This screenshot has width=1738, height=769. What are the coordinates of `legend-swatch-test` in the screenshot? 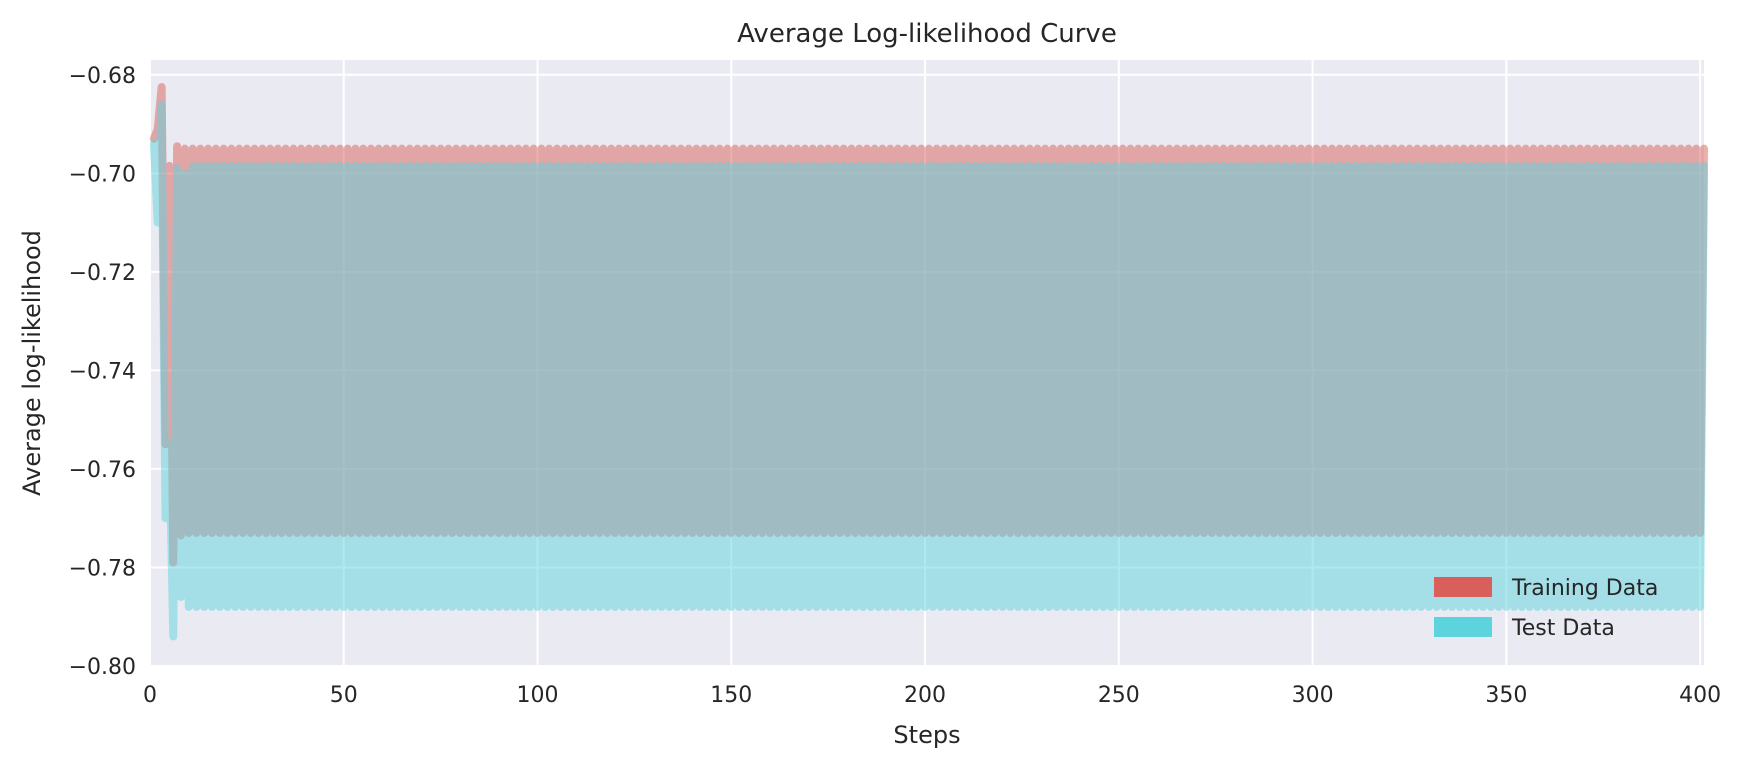 It's located at (1463, 627).